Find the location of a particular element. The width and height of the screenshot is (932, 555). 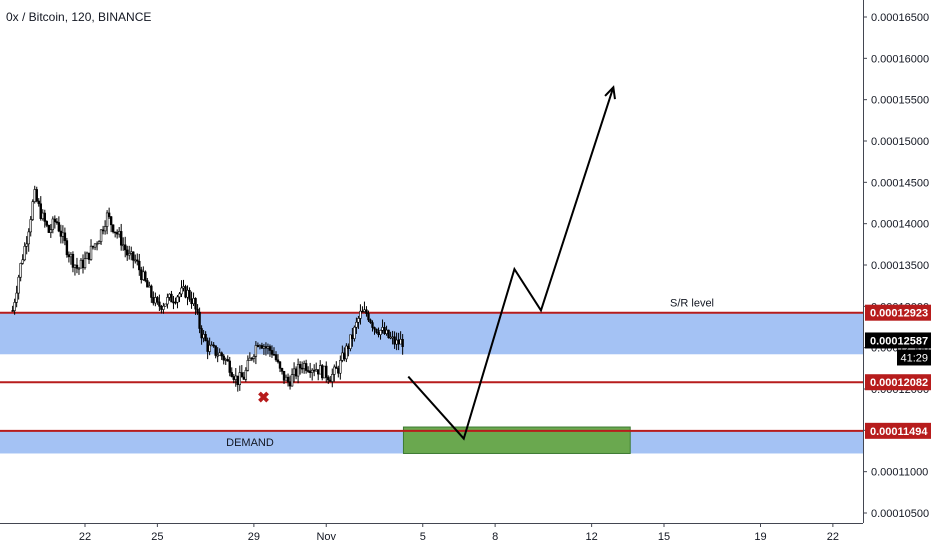

y-tick-label: 0.00011000 is located at coordinates (899, 473).